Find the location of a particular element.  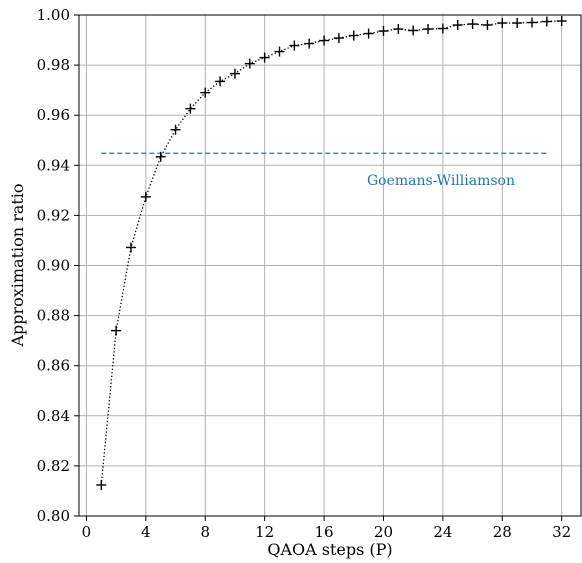

y-tick-label: 0.90 is located at coordinates (53, 266).